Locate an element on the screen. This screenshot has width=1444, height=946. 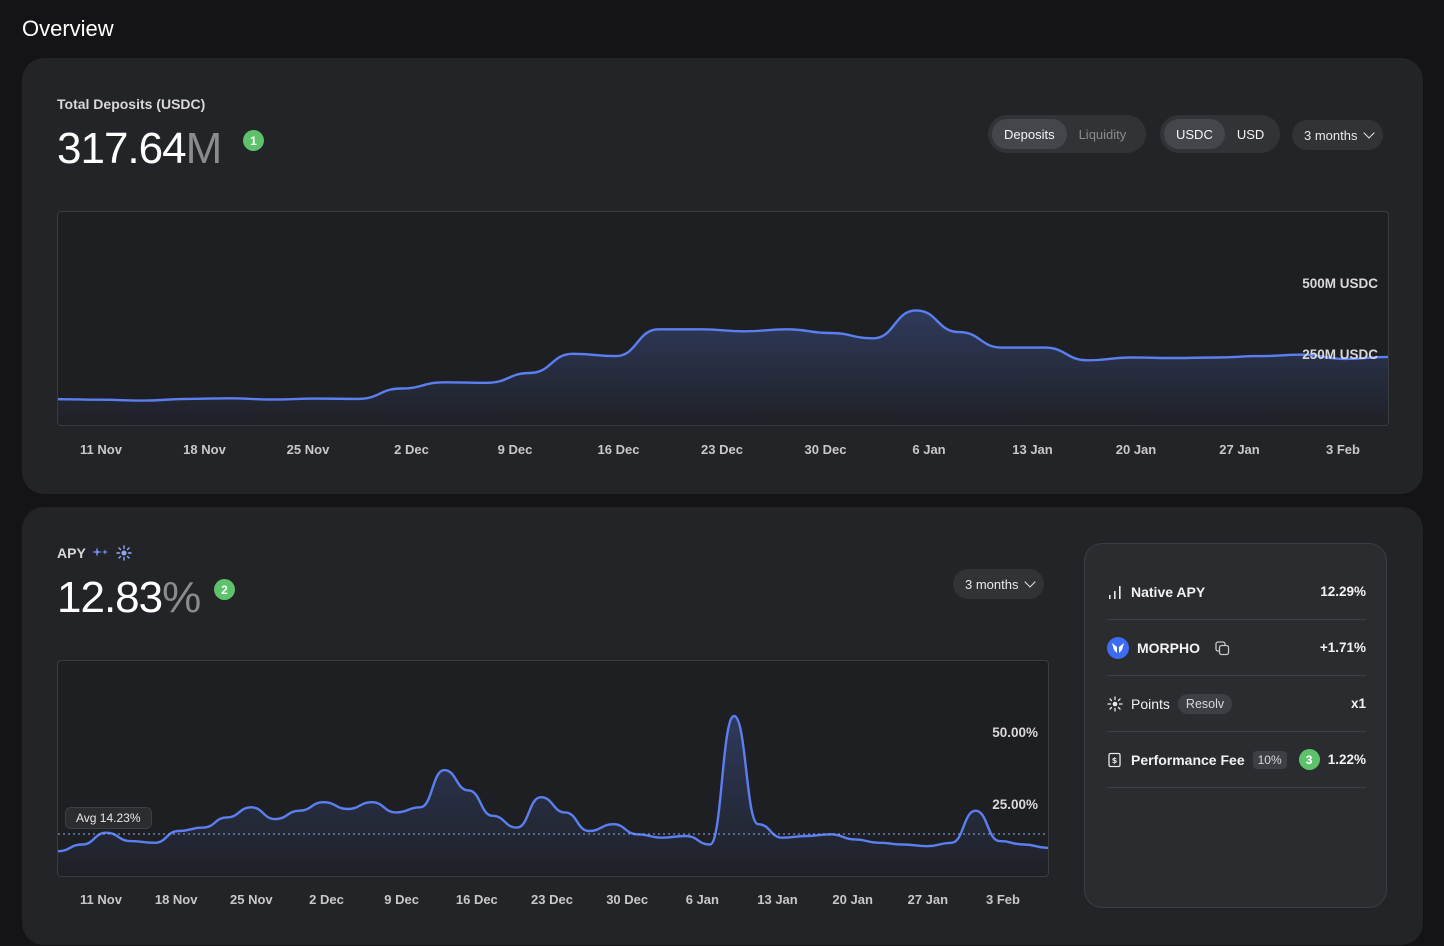
apy-label: APY is located at coordinates (71, 553).